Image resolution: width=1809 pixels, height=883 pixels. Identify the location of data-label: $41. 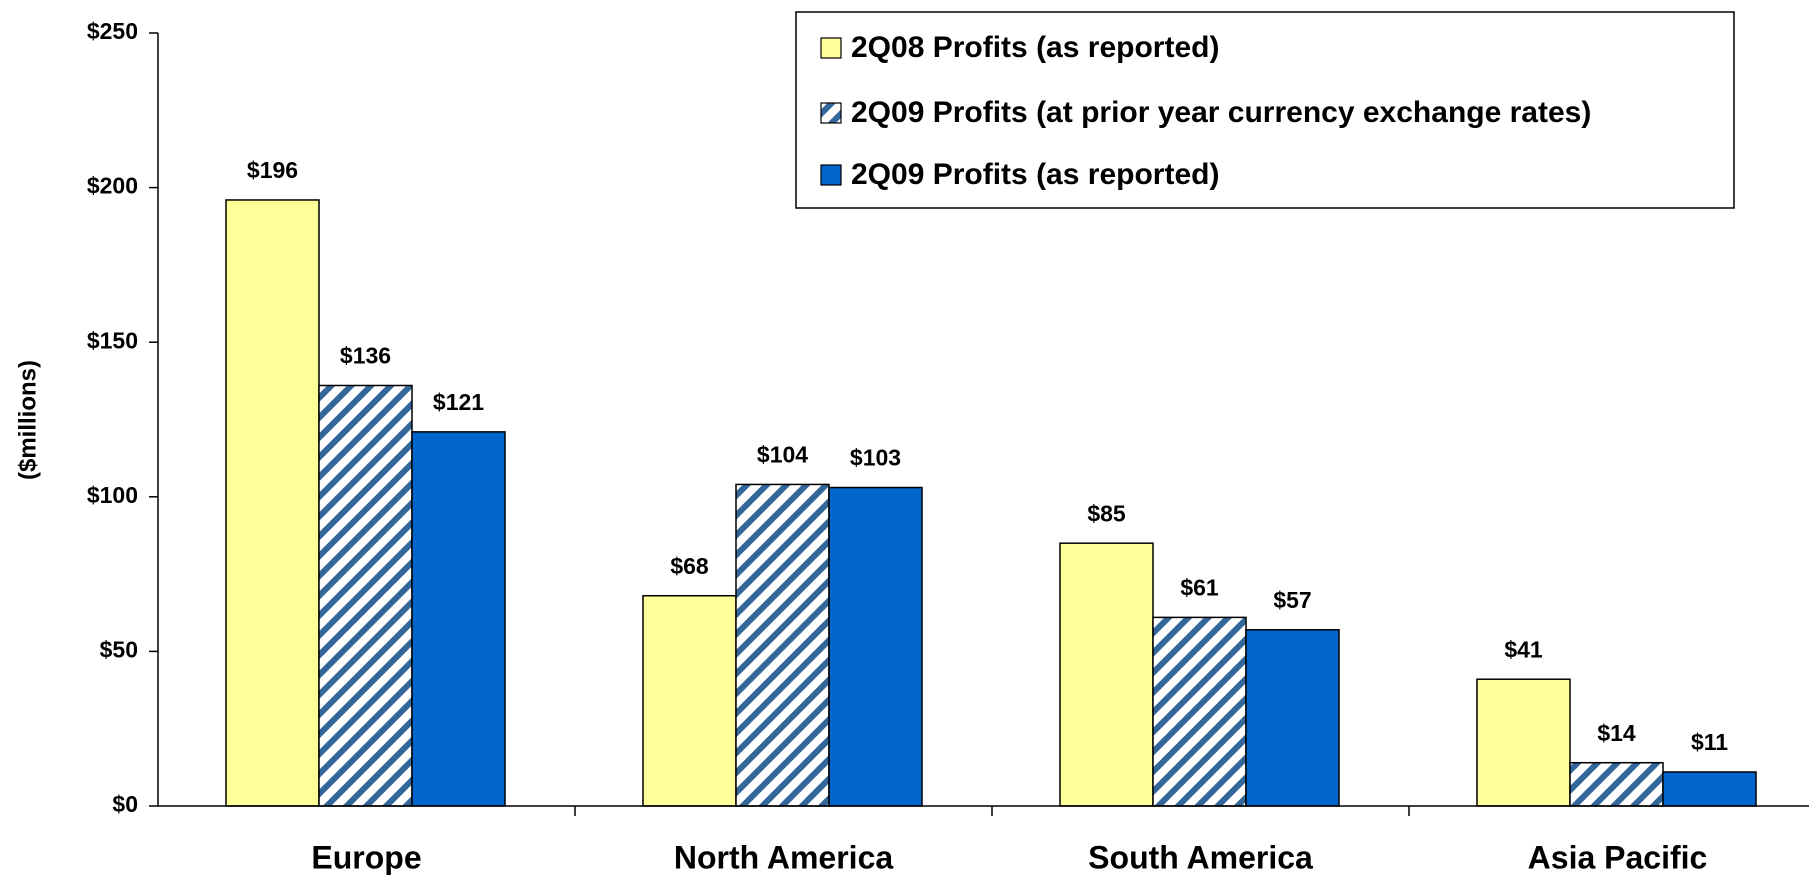
(1523, 649).